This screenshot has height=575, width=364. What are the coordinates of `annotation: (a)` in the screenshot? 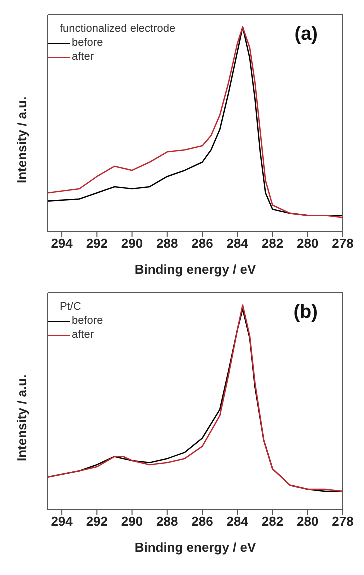 It's located at (306, 35).